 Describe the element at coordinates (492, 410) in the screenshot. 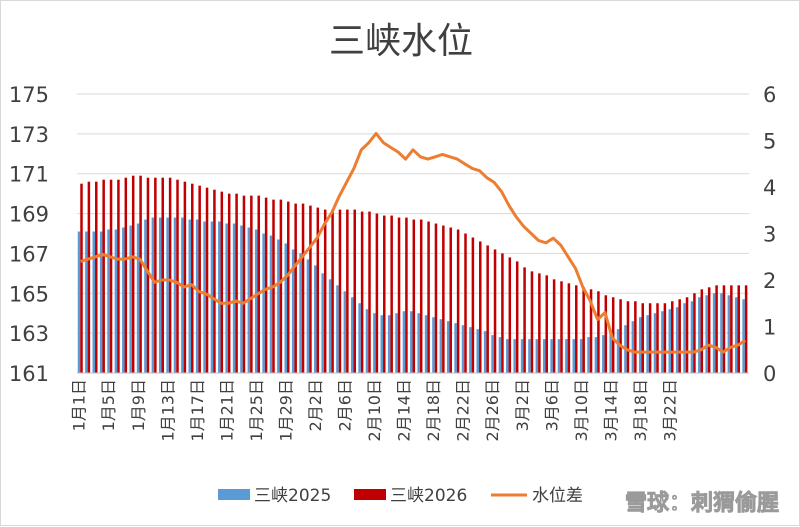

I see `x-axis-tick: 2月26日` at that location.